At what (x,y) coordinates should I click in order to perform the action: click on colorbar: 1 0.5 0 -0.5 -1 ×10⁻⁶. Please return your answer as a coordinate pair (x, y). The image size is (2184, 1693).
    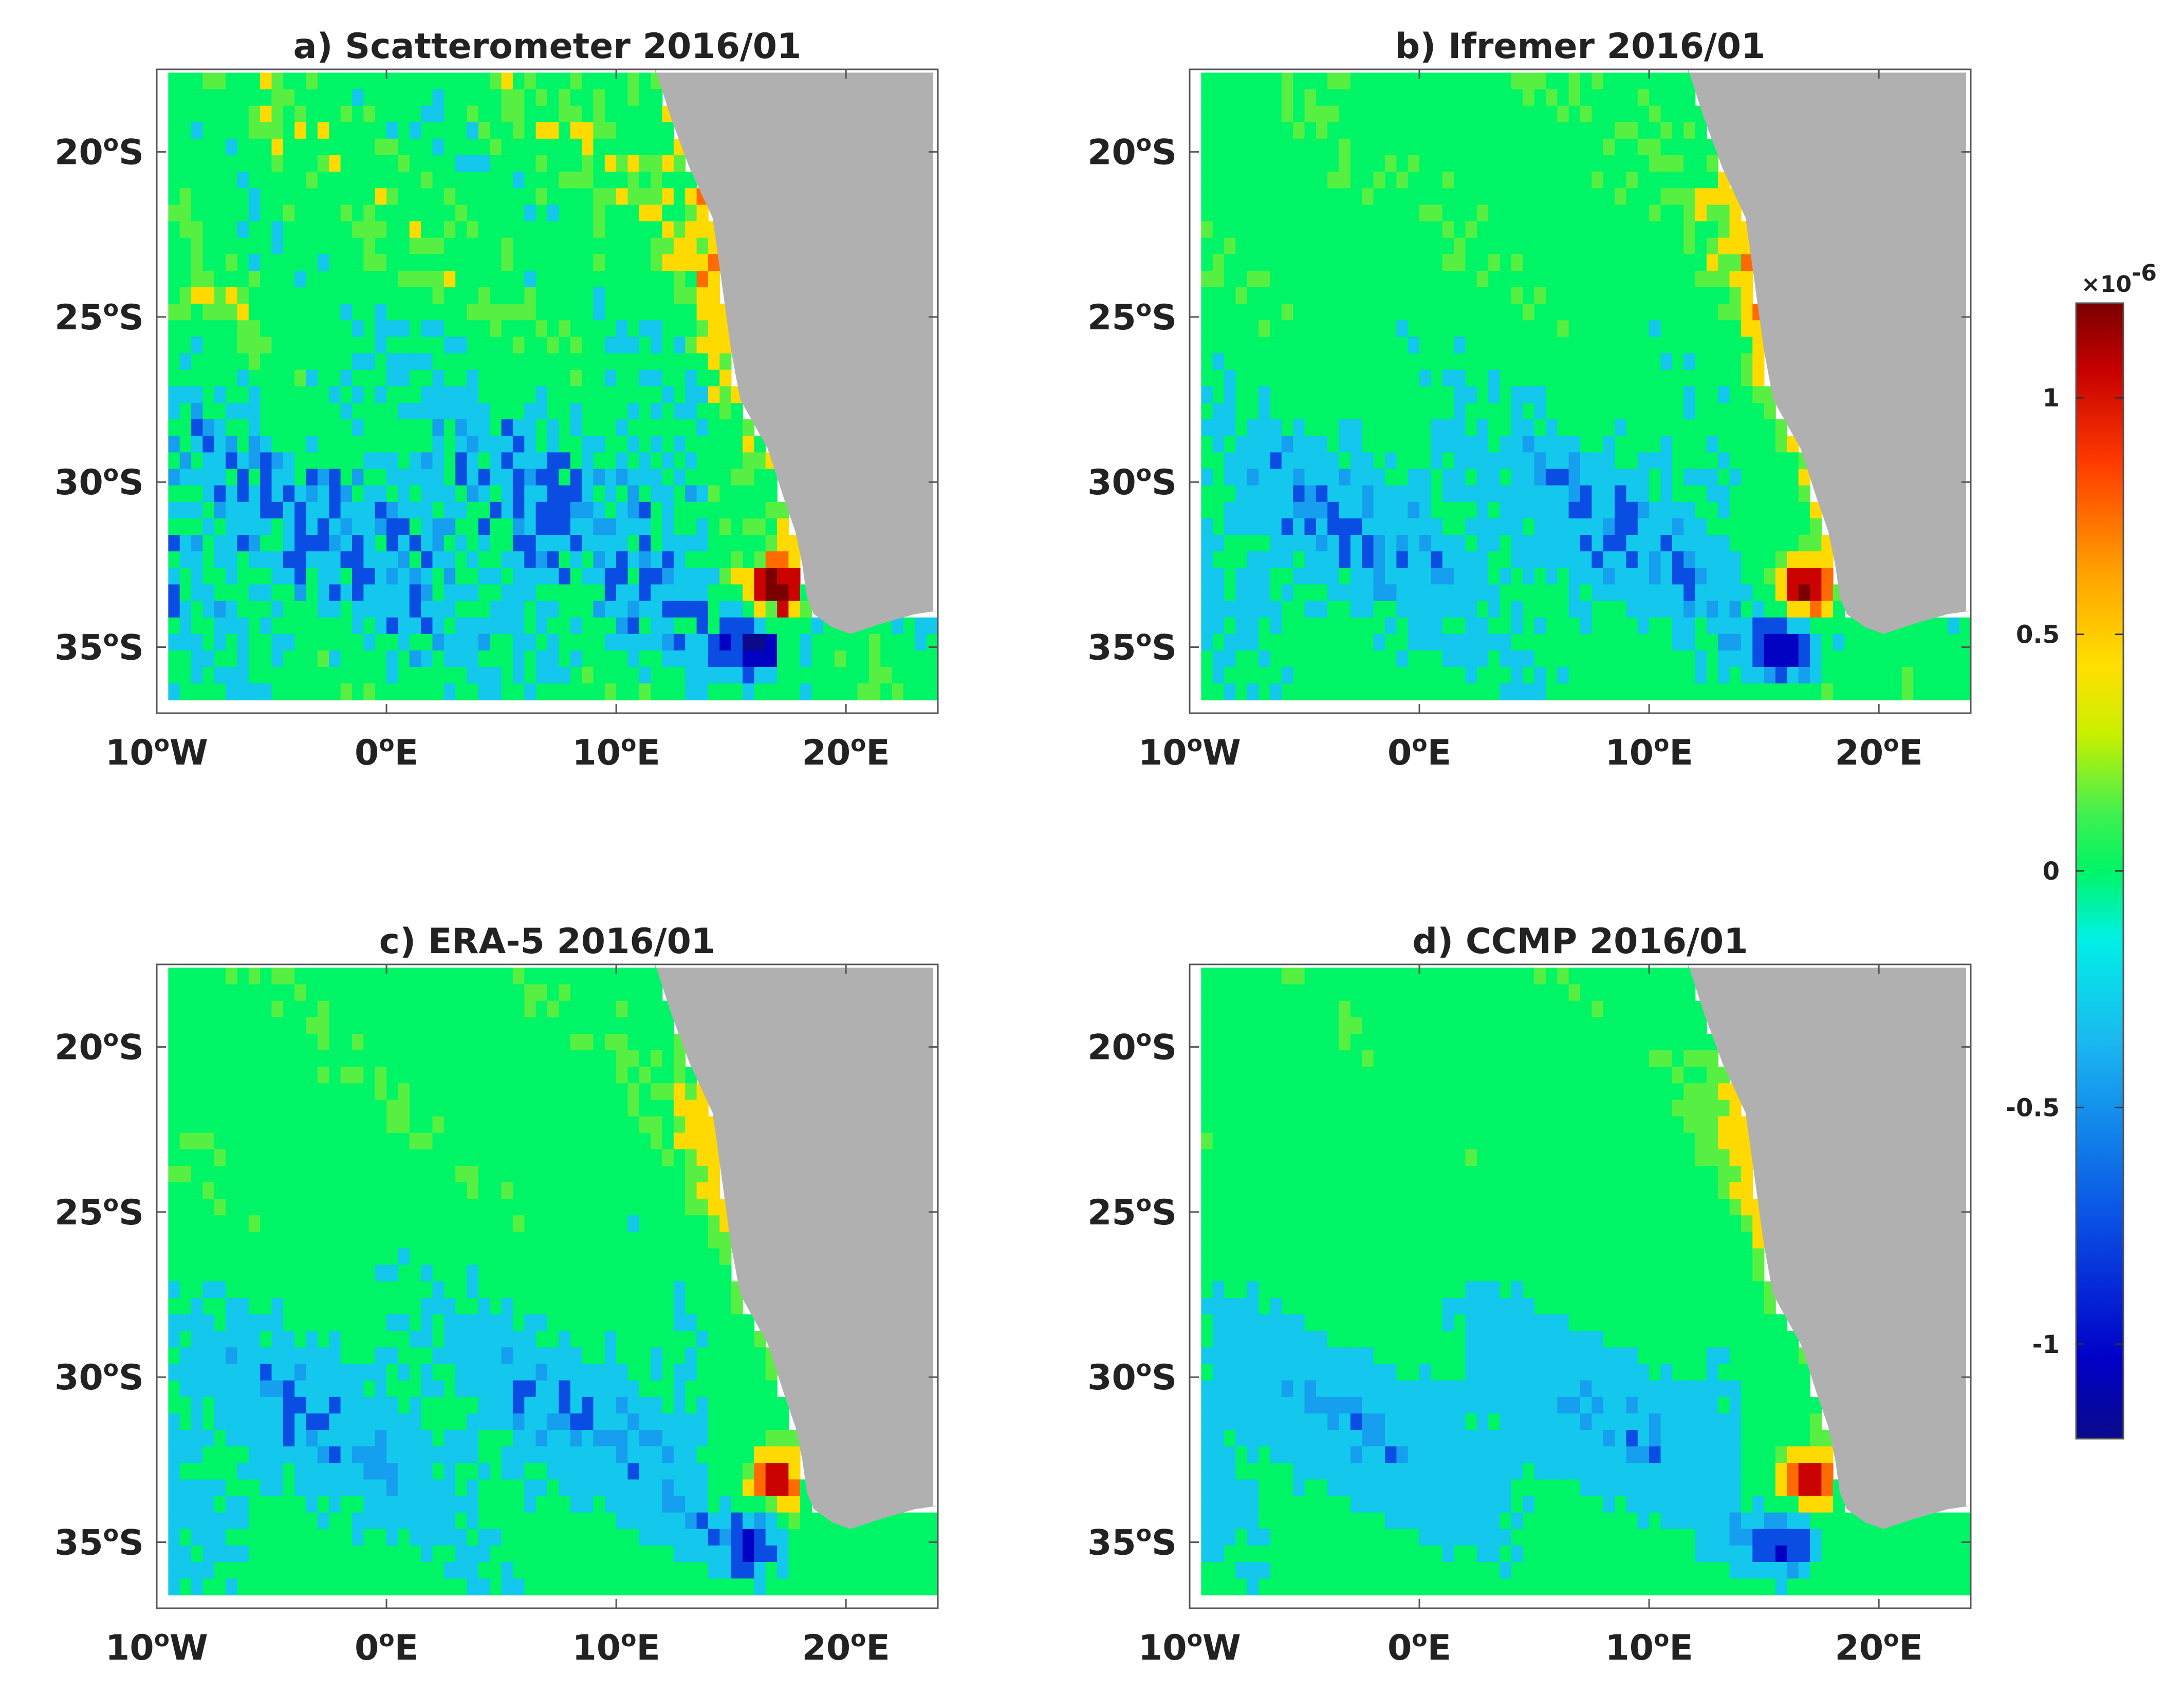
    Looking at the image, I should click on (2081, 850).